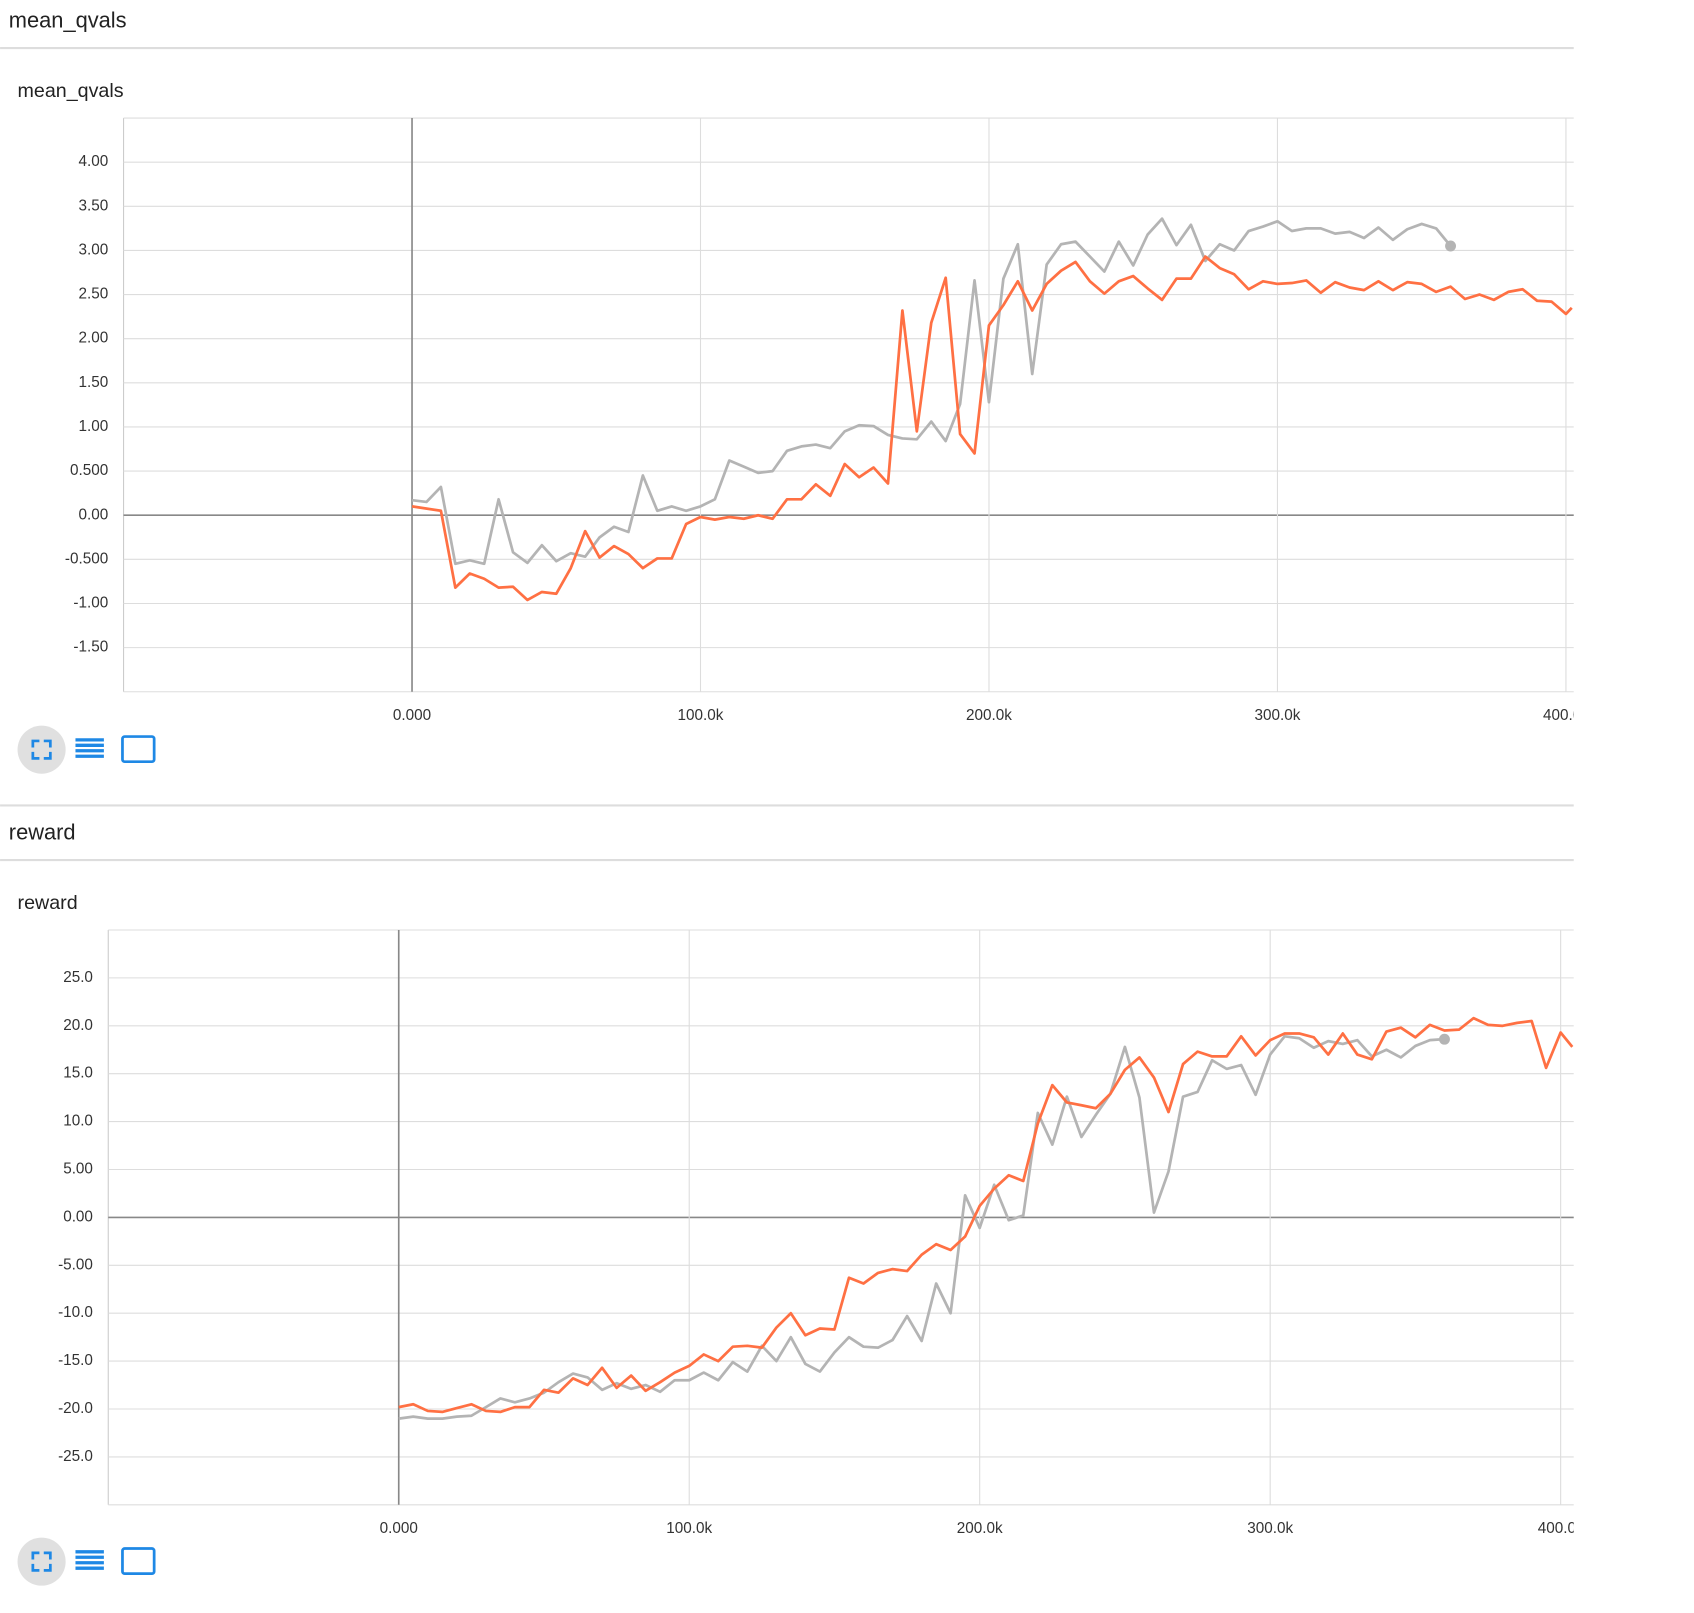  Describe the element at coordinates (78, 1121) in the screenshot. I see `y-tick-label: 10.0` at that location.